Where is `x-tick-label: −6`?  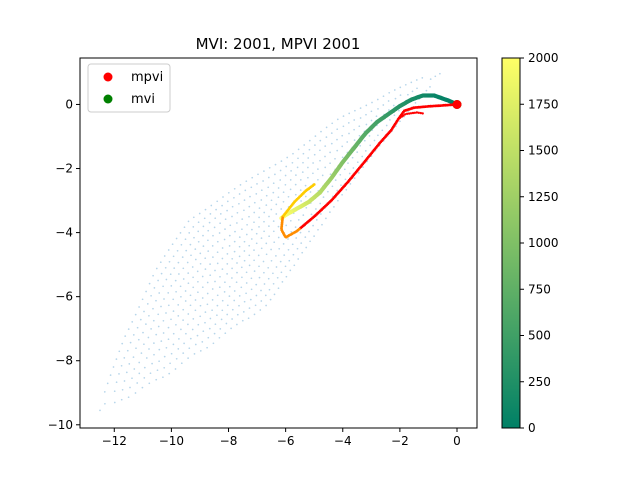
x-tick-label: −6 is located at coordinates (286, 441).